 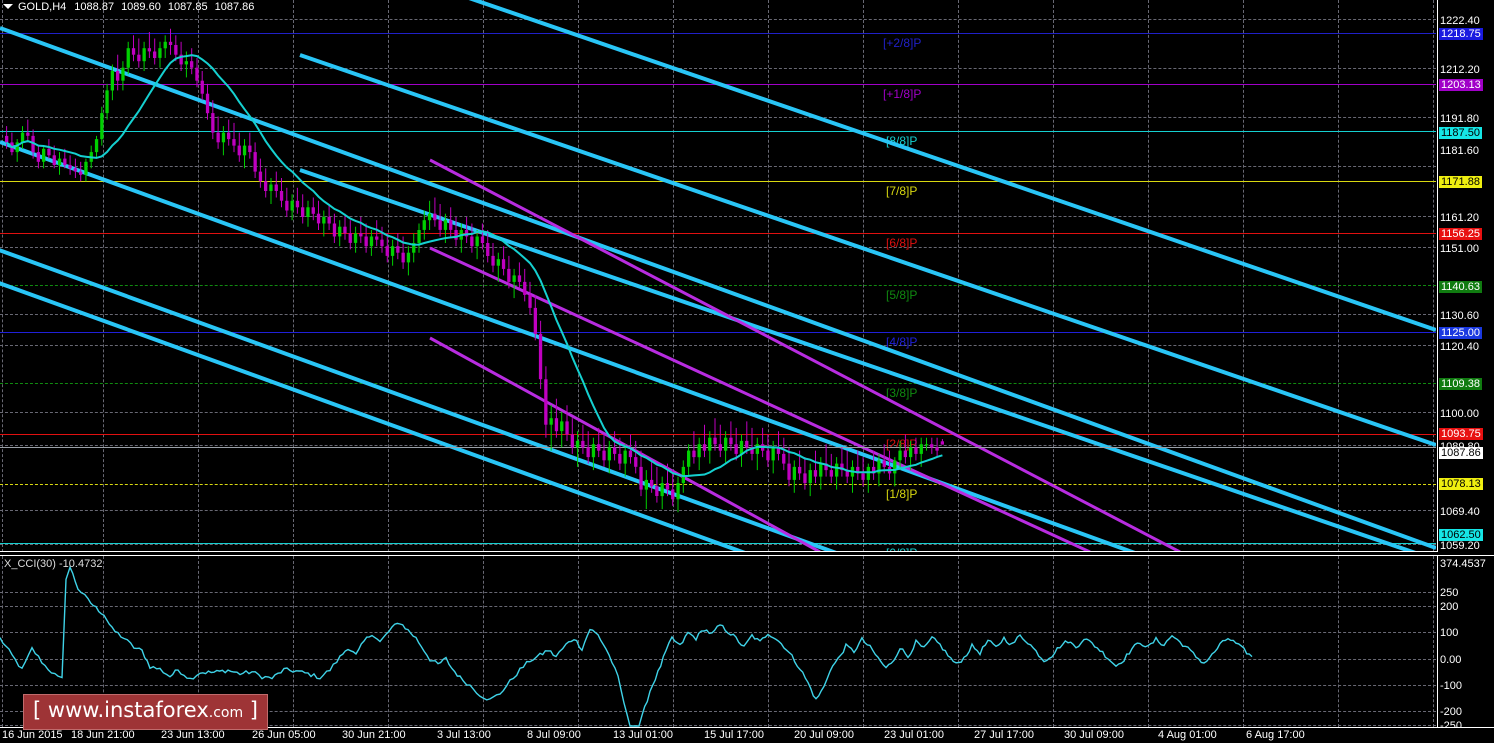 I want to click on level-label-78: [7/8]P, so click(x=902, y=191).